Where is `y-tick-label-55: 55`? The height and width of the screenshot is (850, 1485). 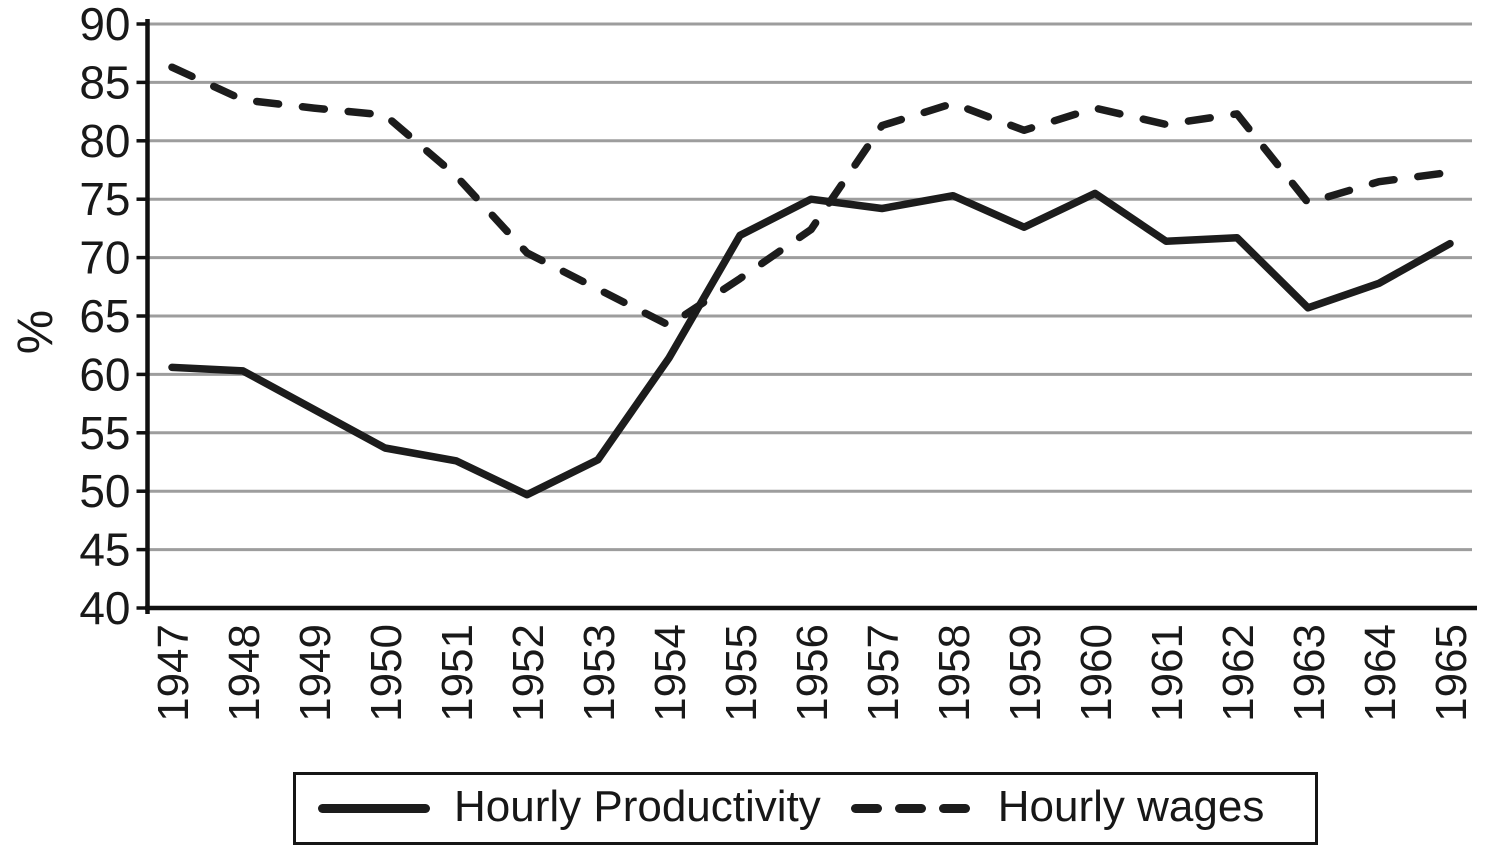 y-tick-label-55: 55 is located at coordinates (104, 433).